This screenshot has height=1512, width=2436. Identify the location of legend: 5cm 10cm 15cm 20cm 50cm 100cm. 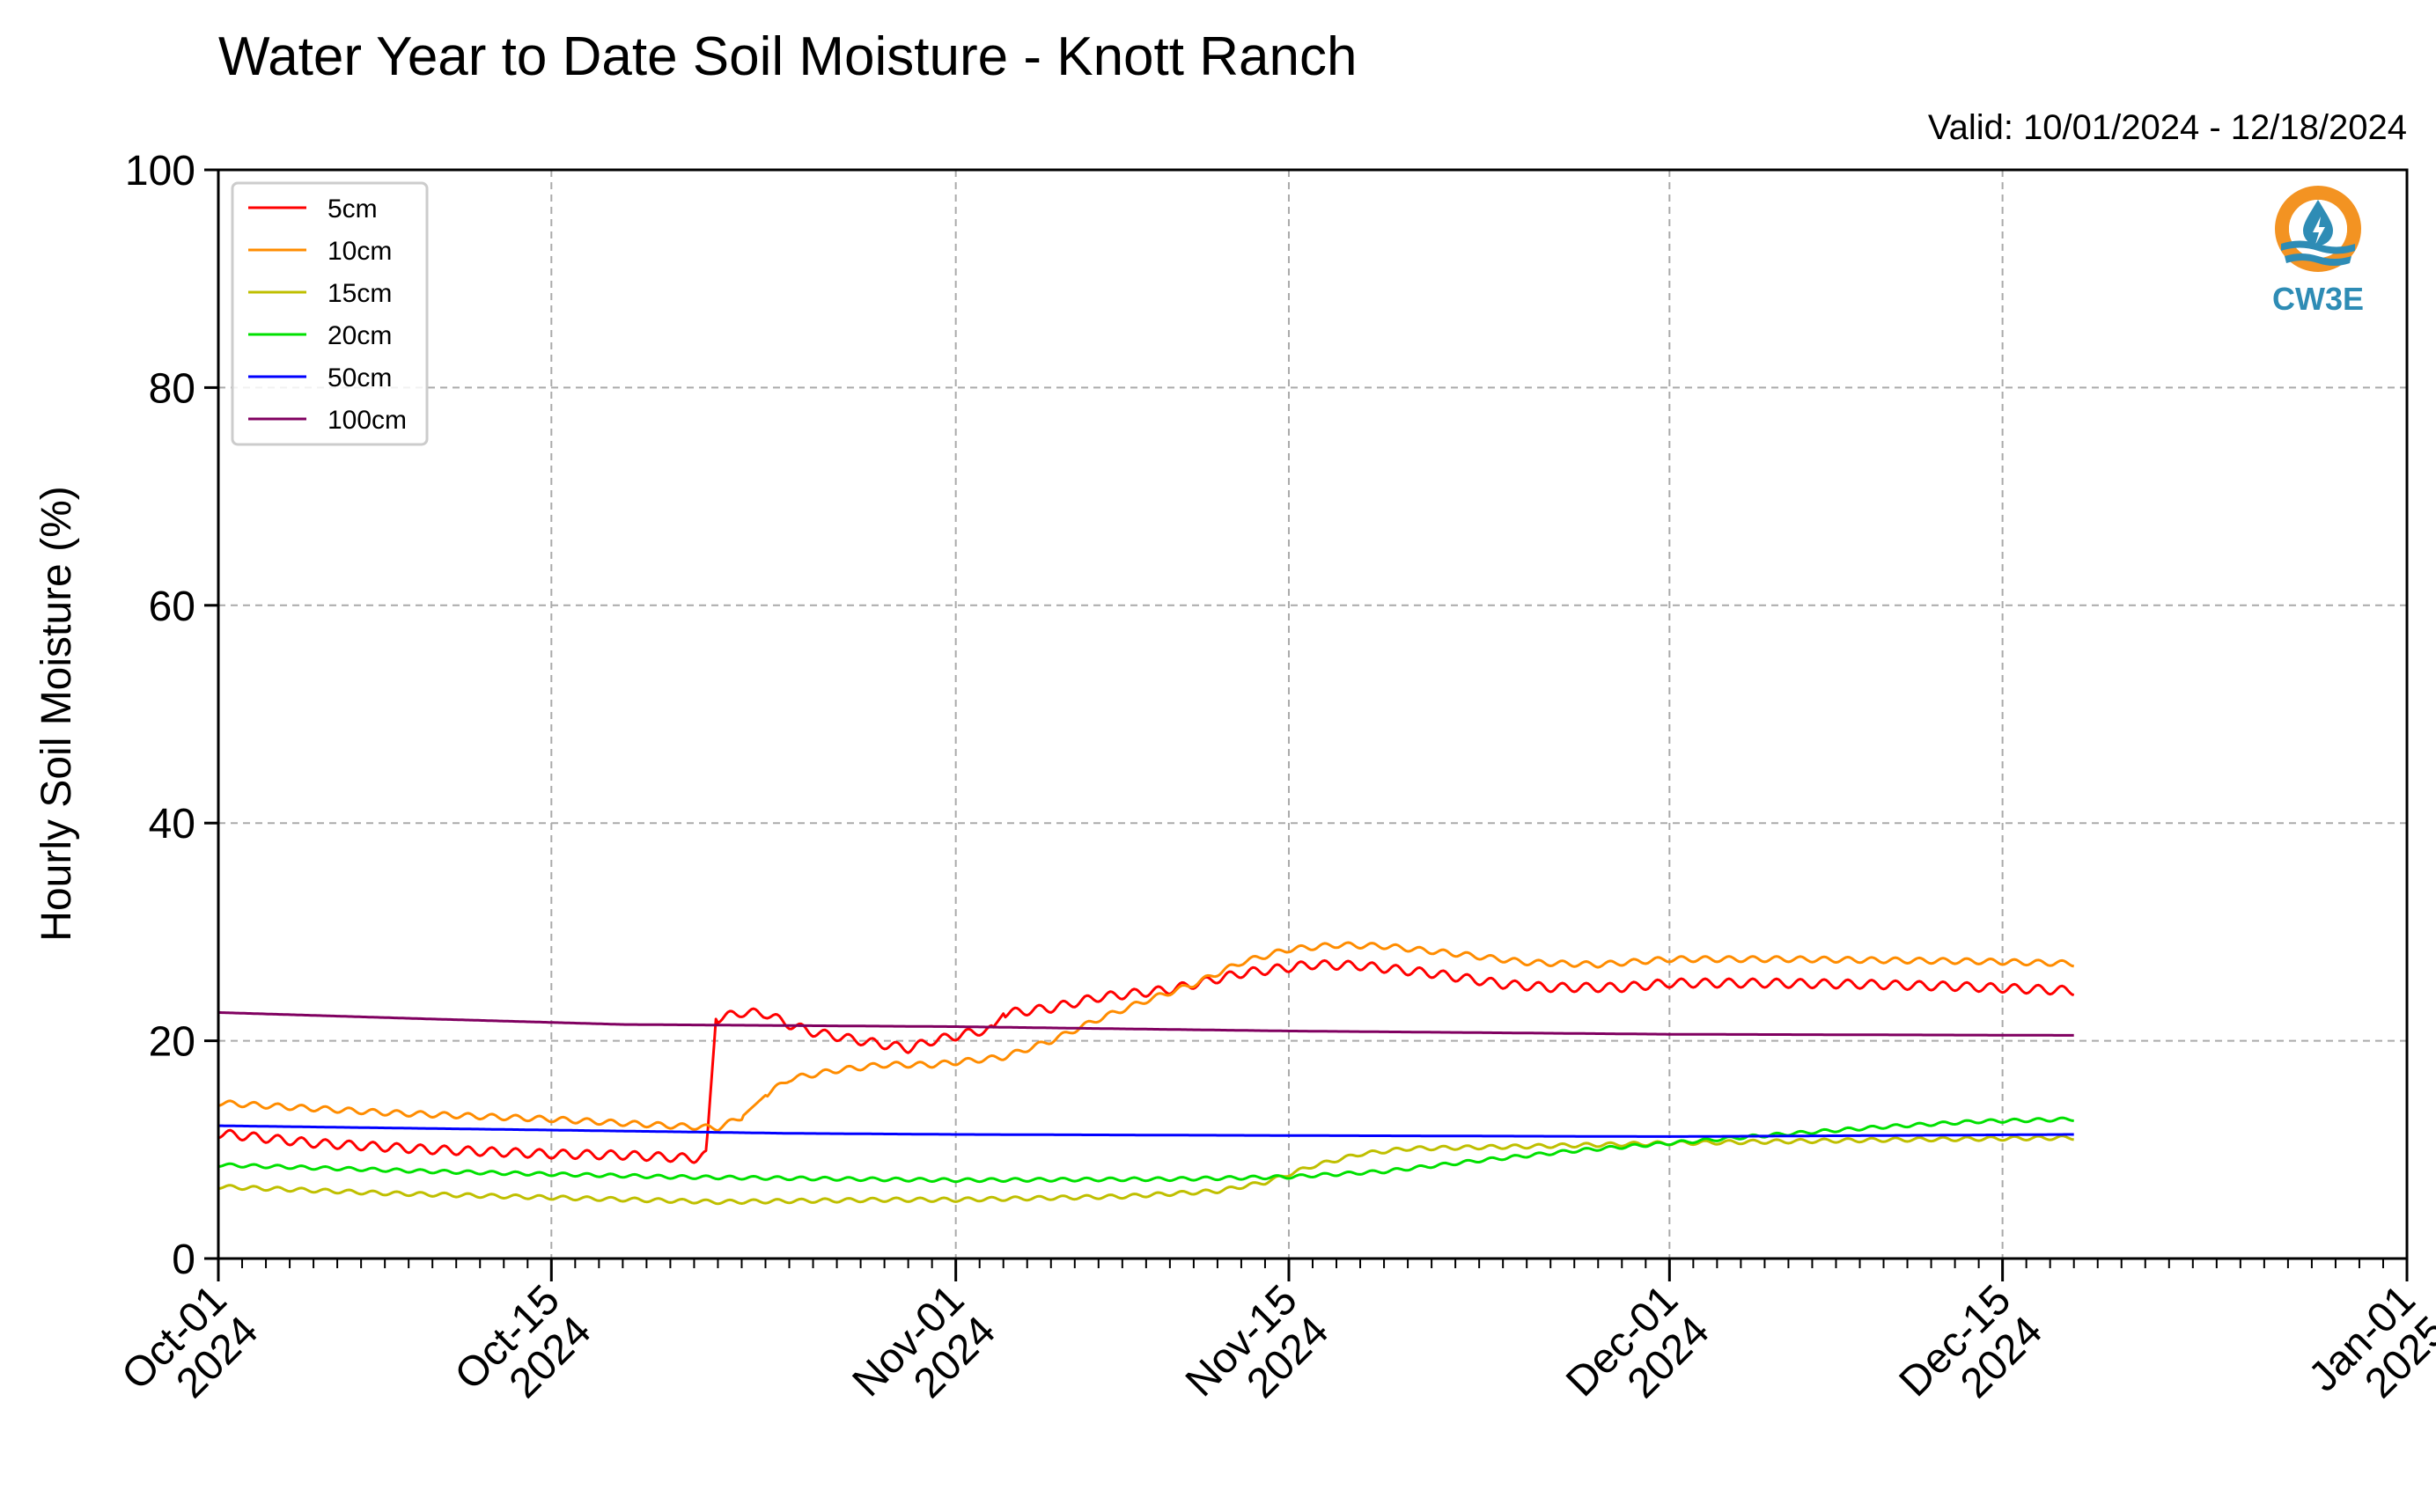
(330, 314).